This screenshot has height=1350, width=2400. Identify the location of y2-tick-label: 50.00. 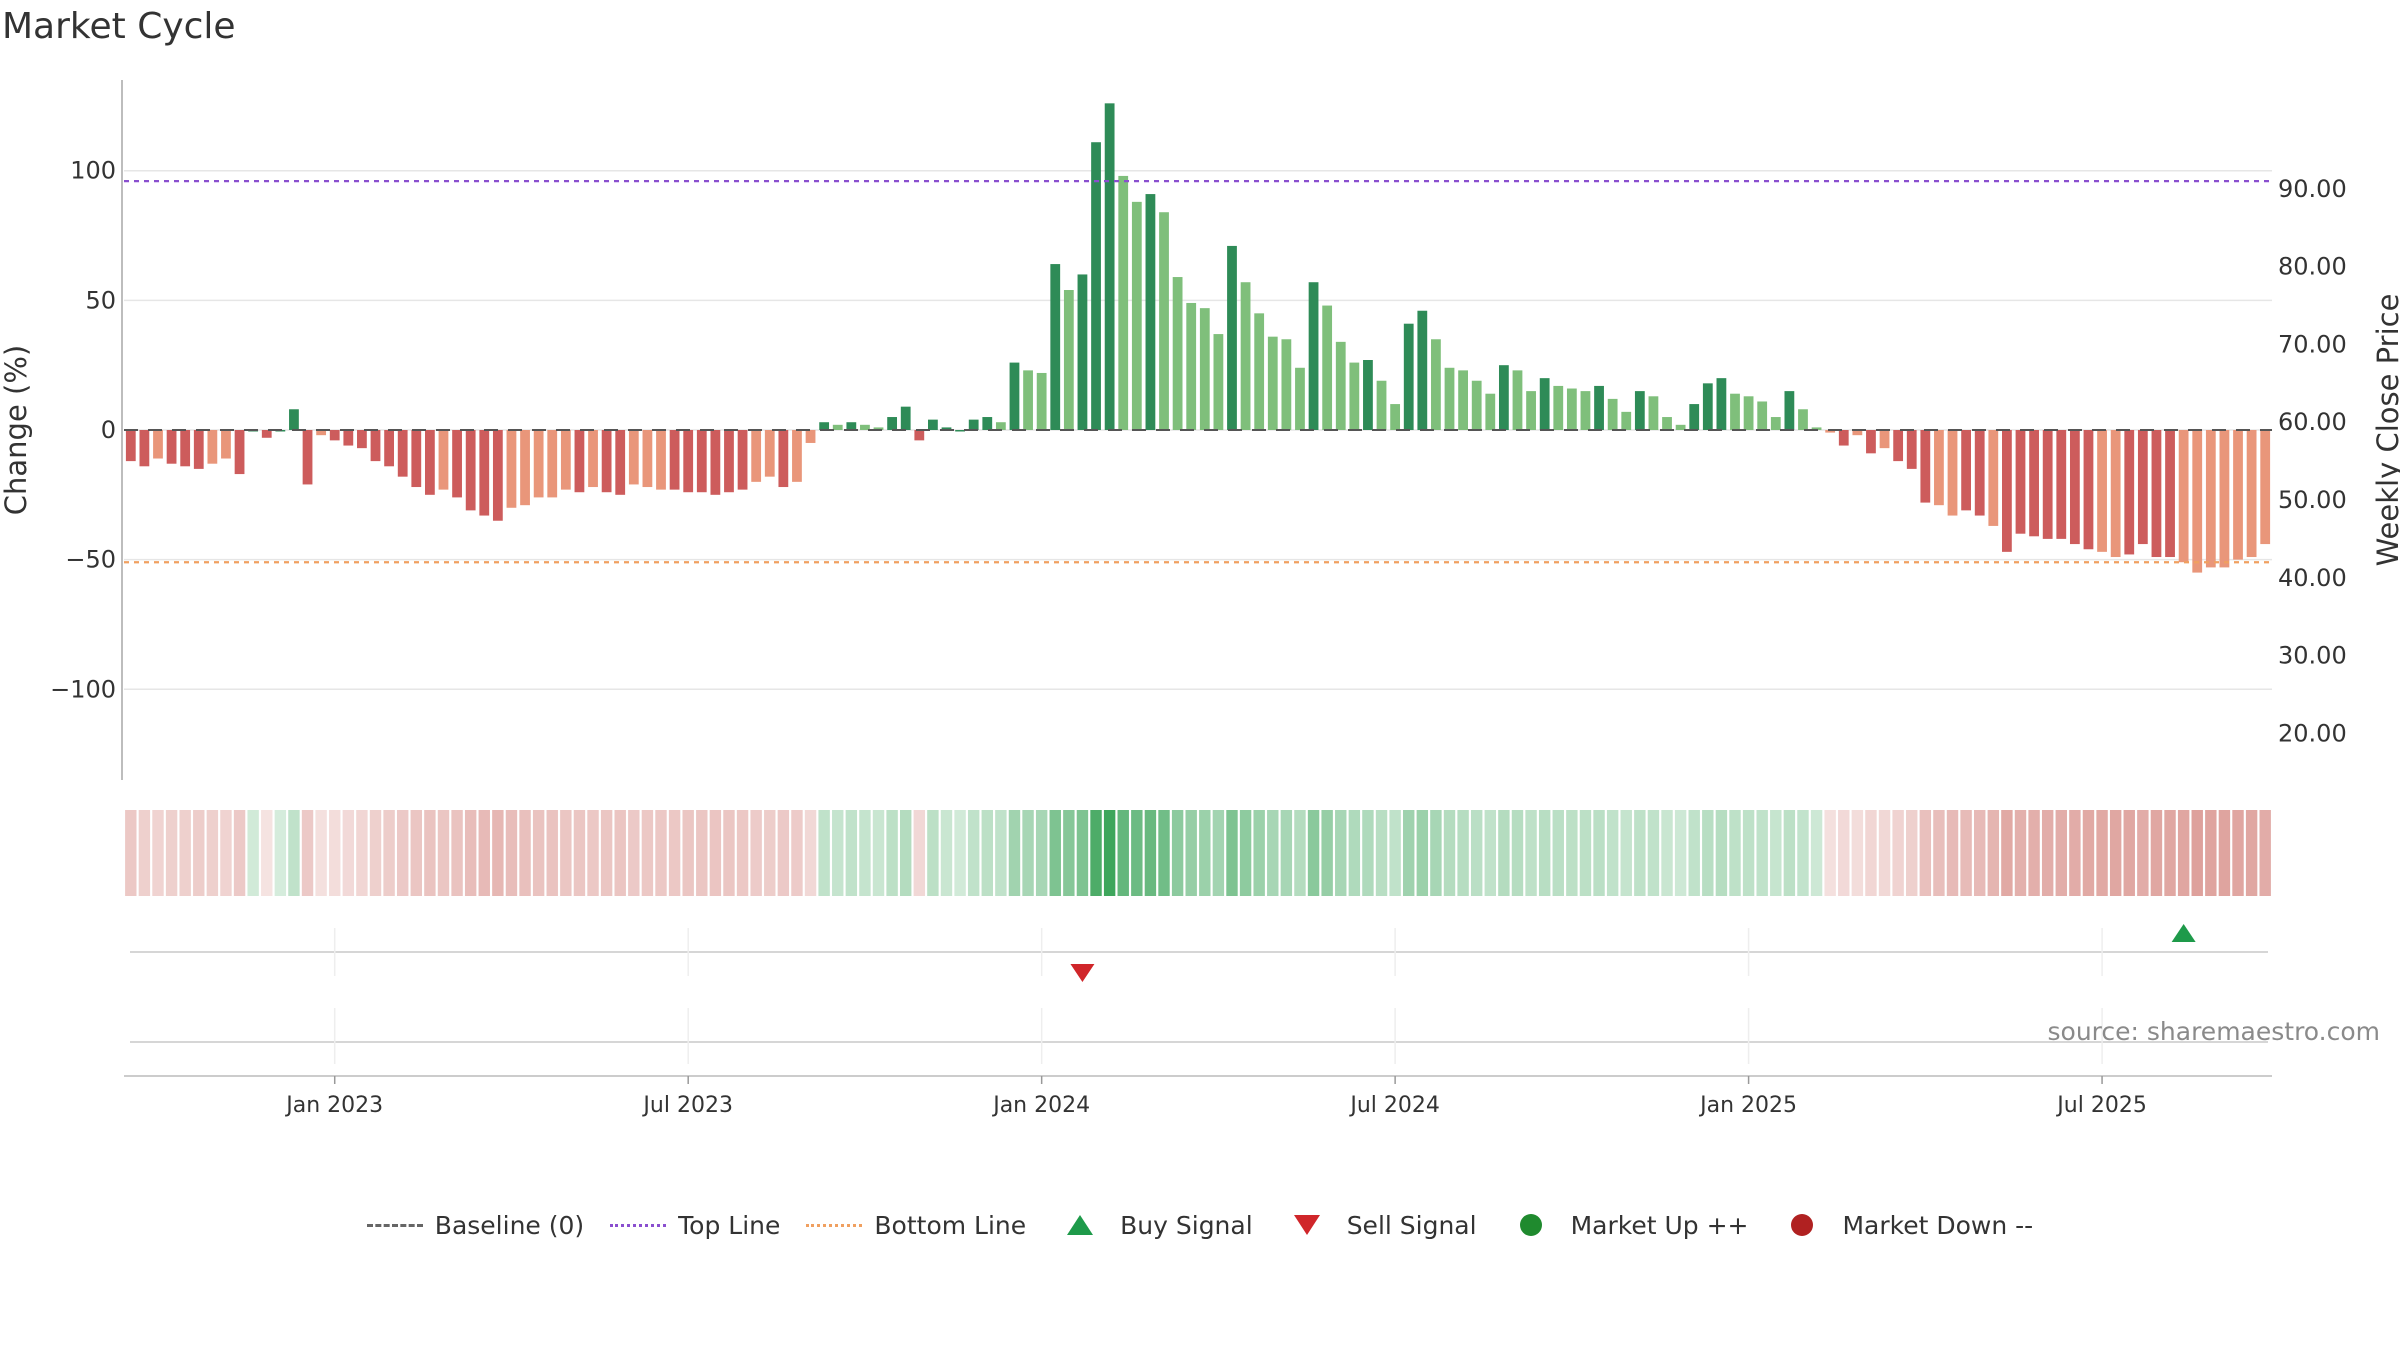
(2312, 500).